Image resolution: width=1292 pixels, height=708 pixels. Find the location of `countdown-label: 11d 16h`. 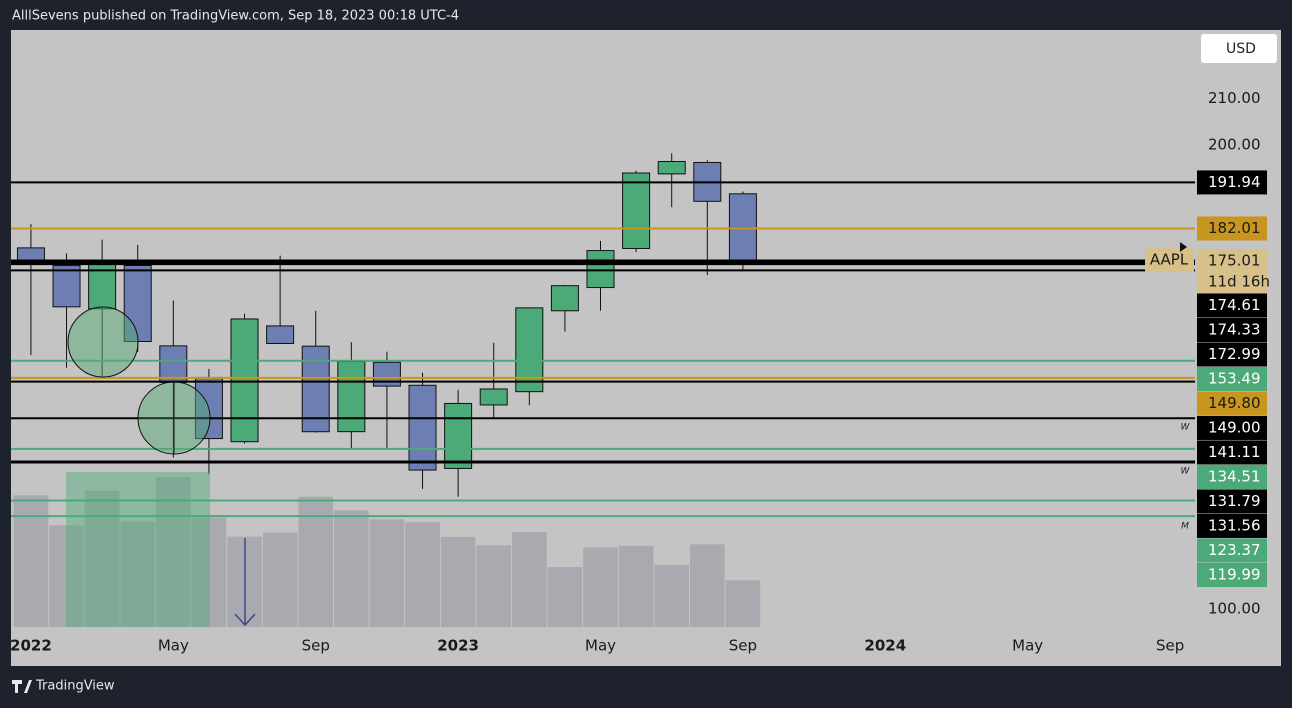

countdown-label: 11d 16h is located at coordinates (1239, 281).